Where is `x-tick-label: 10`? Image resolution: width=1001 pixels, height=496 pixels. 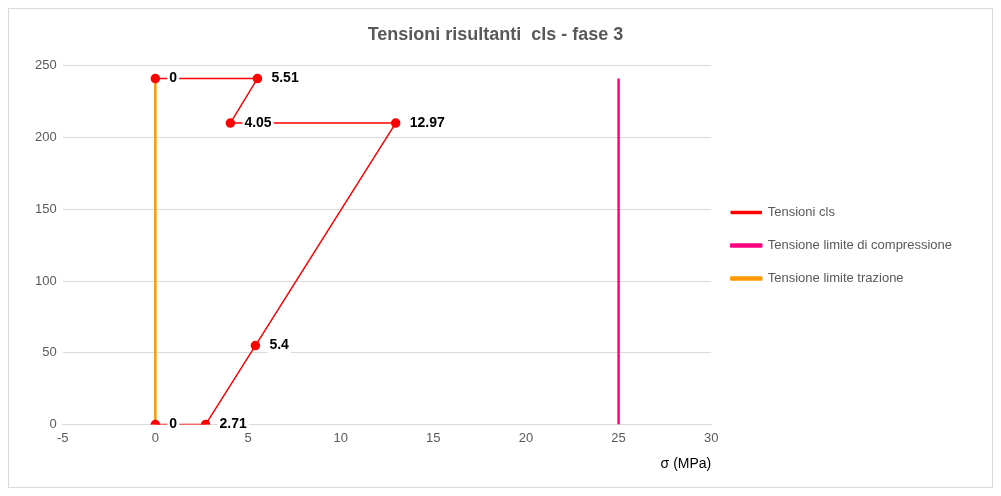
x-tick-label: 10 is located at coordinates (340, 437).